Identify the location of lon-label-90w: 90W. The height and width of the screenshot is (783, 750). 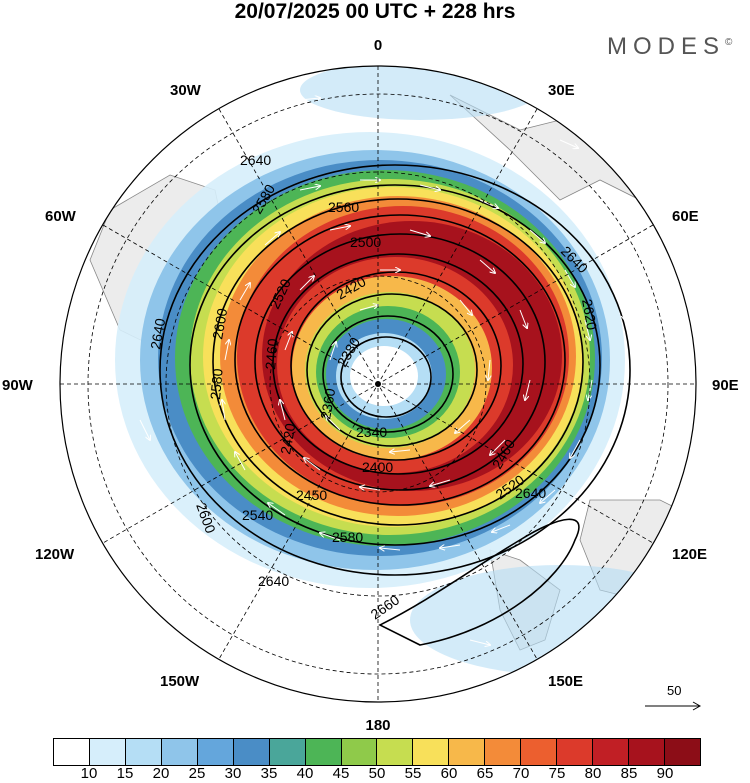
(18, 385).